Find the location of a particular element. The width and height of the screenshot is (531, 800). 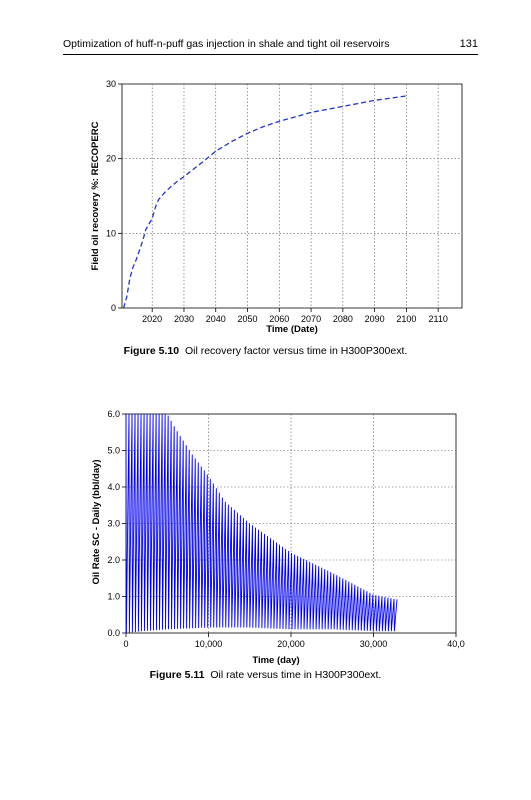

y-tick-label: 6.0 is located at coordinates (113, 414).